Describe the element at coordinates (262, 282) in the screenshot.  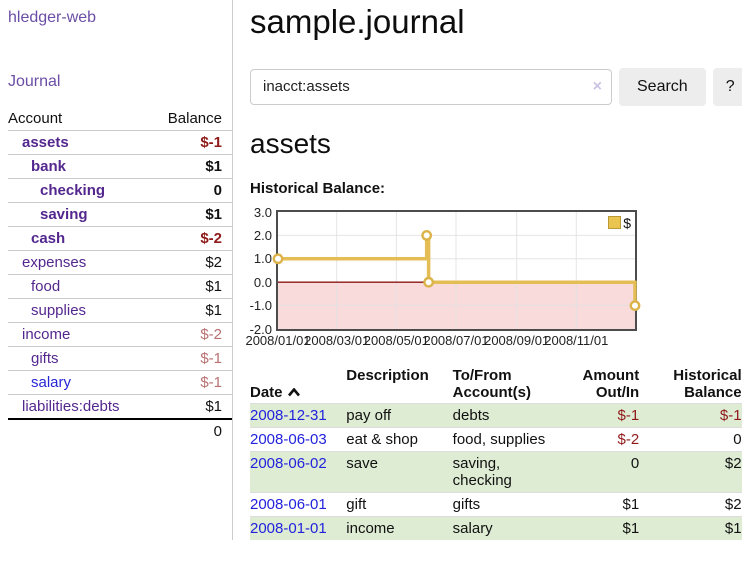
I see `y-tick-label: 0.0` at that location.